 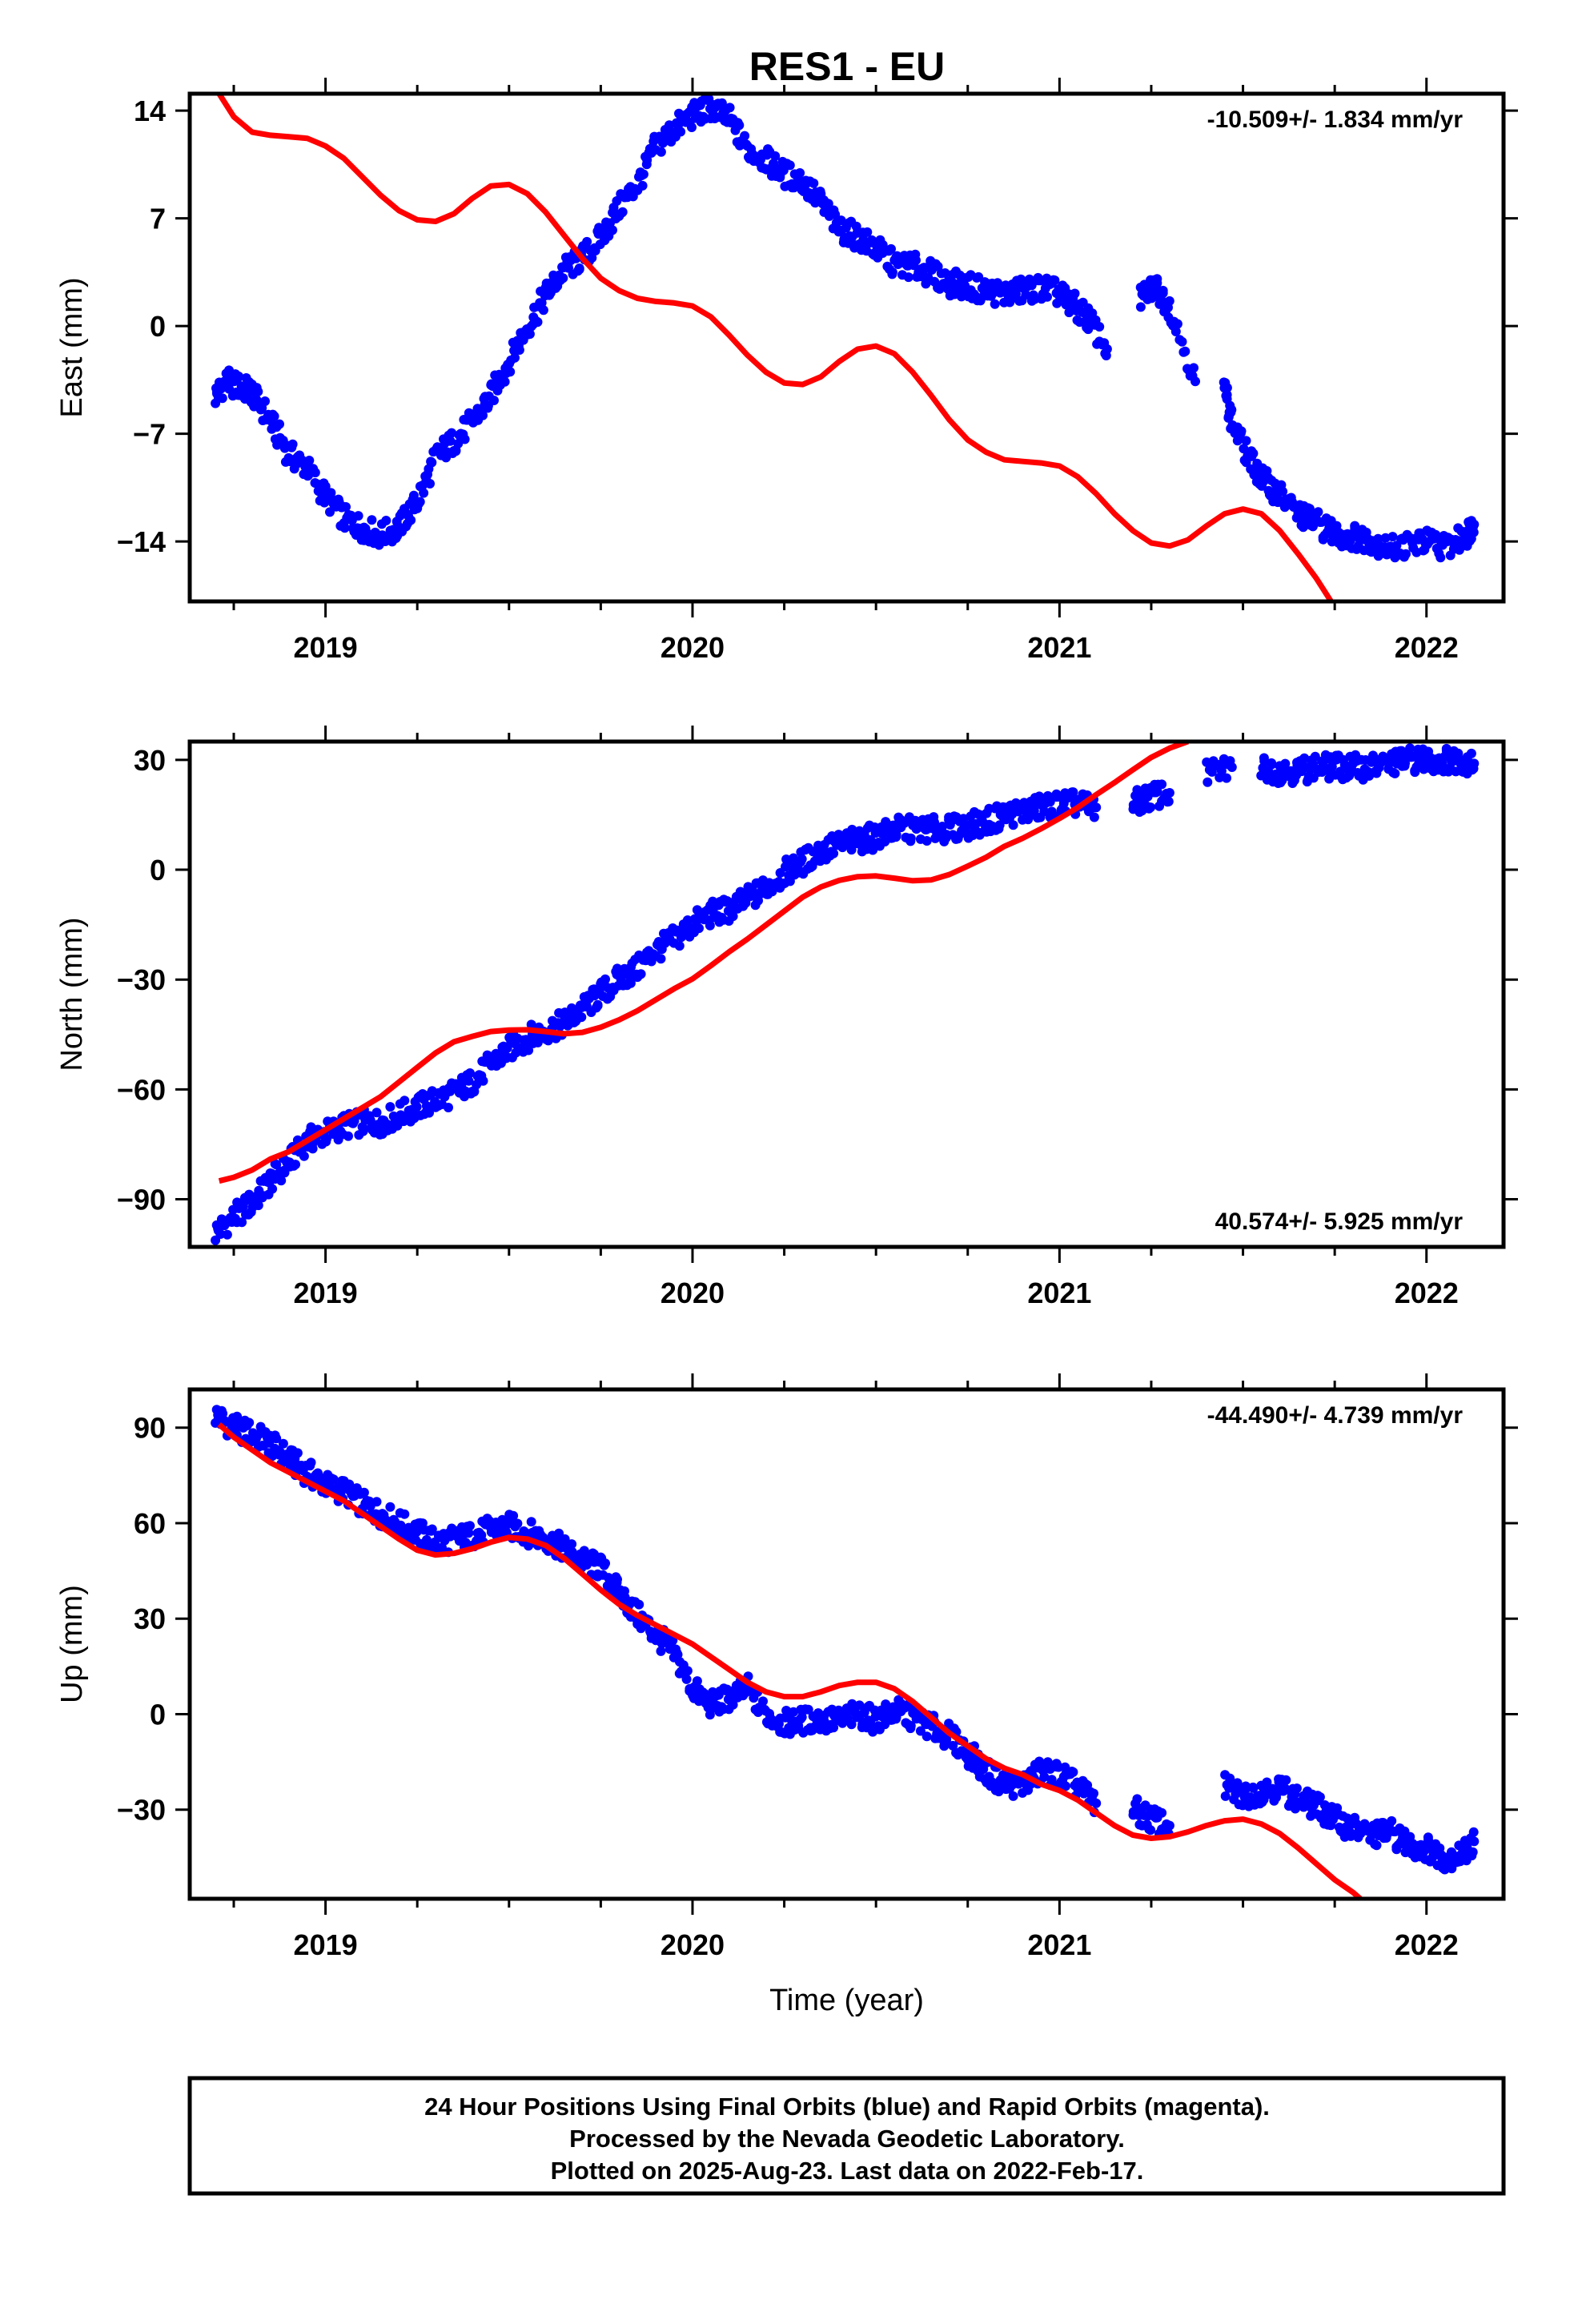 What do you see at coordinates (1339, 1221) in the screenshot?
I see `rate-label: 40.574+/- 5.925 mm/yr` at bounding box center [1339, 1221].